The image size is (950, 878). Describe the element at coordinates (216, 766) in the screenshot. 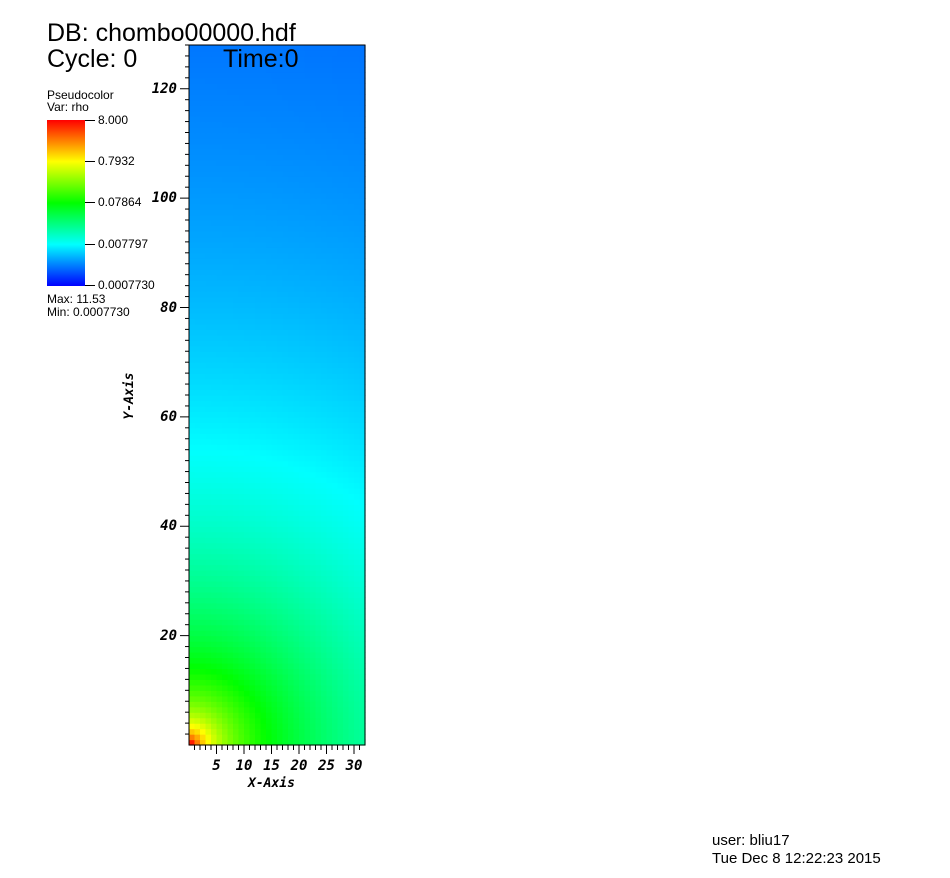

I see `x-tick-label: 5` at that location.